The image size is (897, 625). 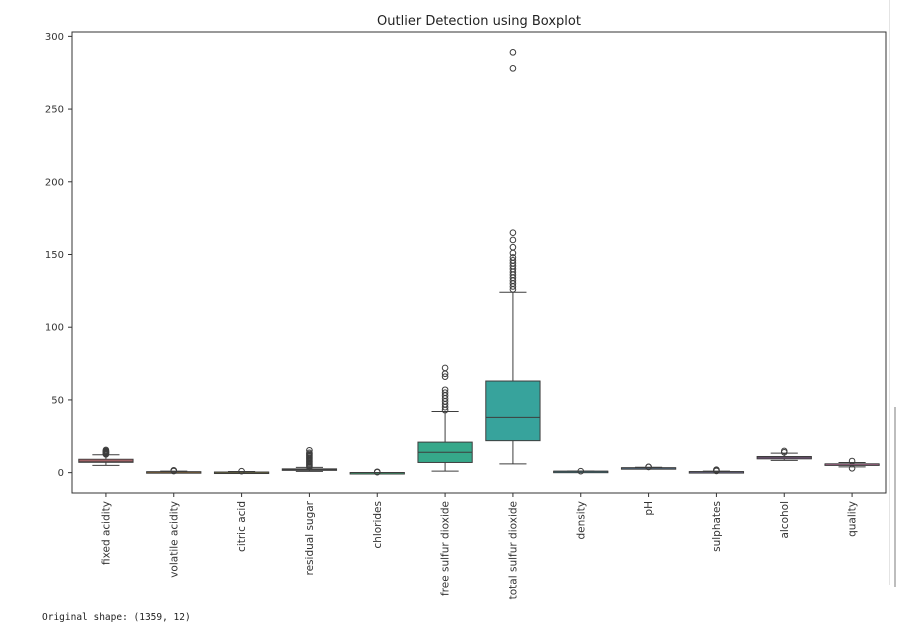 What do you see at coordinates (446, 548) in the screenshot?
I see `x-tick-label: free sulfur dioxide` at bounding box center [446, 548].